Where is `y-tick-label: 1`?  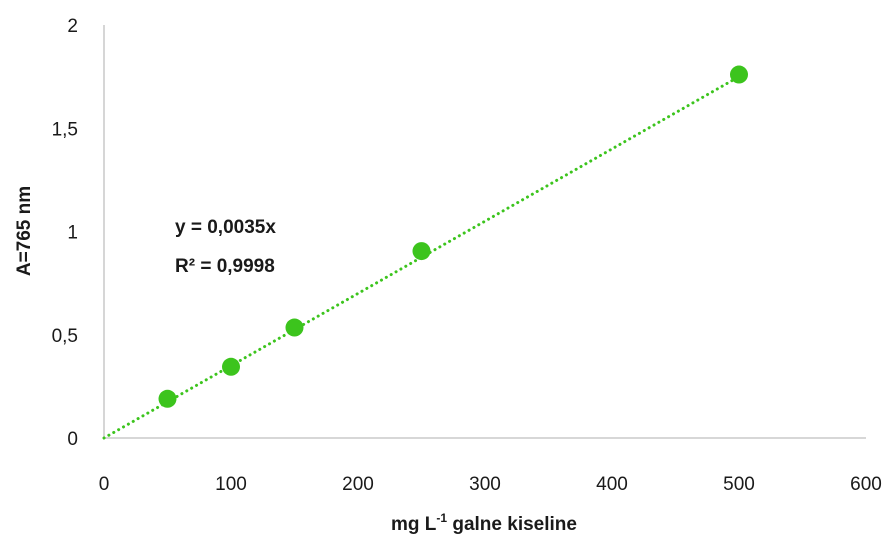
y-tick-label: 1 is located at coordinates (72, 233).